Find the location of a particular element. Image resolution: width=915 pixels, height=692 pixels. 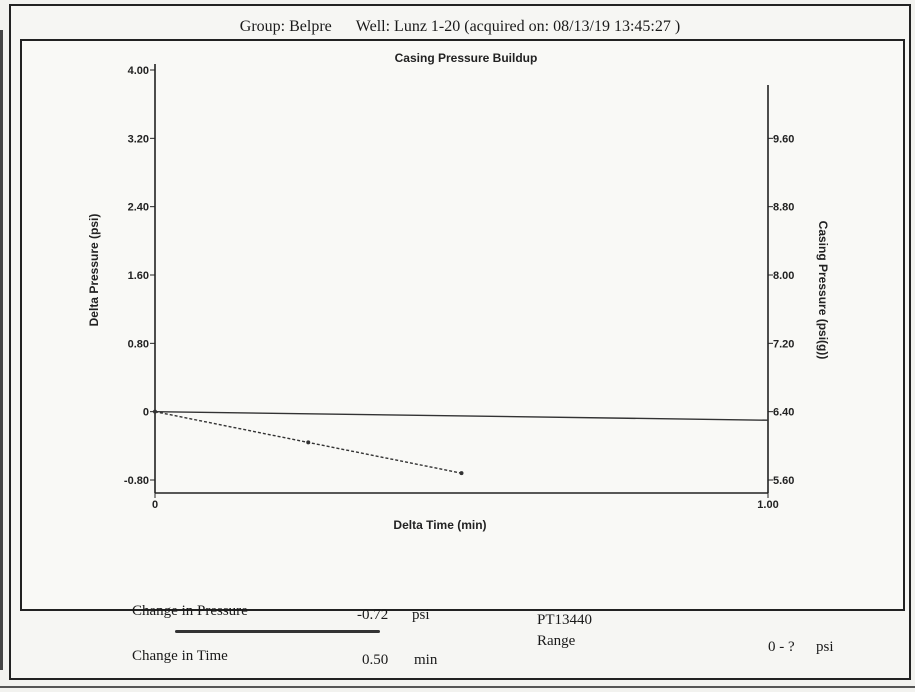

bottom-border-line is located at coordinates (457, 687).